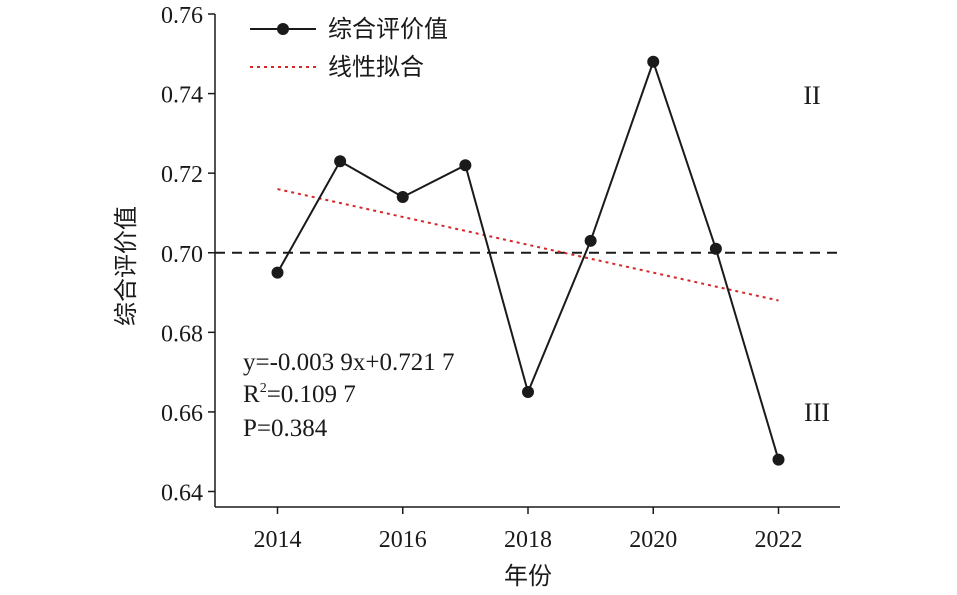  I want to click on x-axis-title: 年份, so click(528, 576).